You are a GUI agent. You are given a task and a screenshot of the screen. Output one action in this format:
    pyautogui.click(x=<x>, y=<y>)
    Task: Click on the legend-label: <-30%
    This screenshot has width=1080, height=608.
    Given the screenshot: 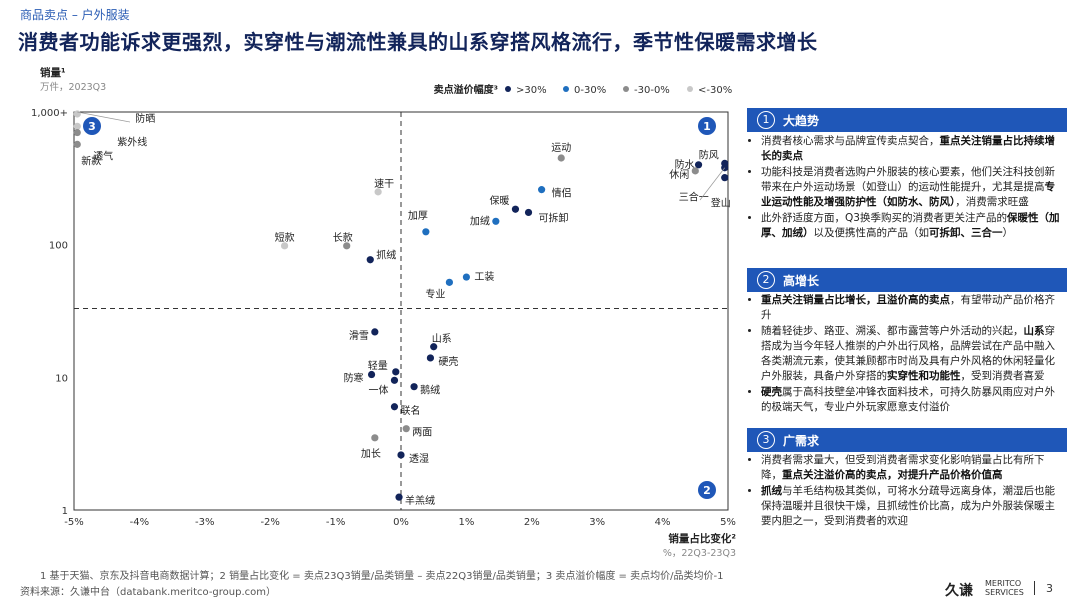 What is the action you would take?
    pyautogui.click(x=715, y=90)
    